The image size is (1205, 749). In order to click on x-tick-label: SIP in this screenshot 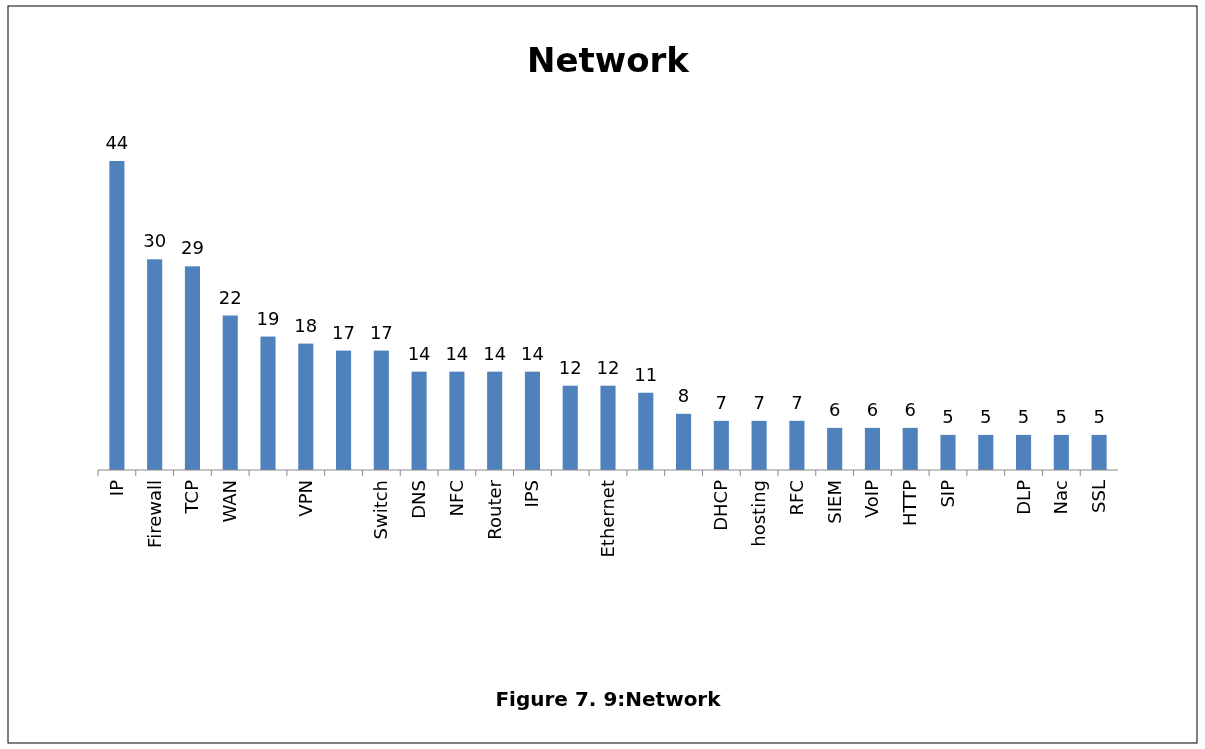, I will do `click(947, 493)`.